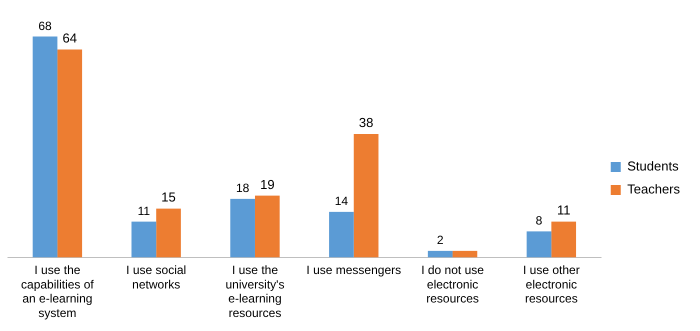 The width and height of the screenshot is (700, 331). Describe the element at coordinates (366, 122) in the screenshot. I see `data-label: 38` at that location.